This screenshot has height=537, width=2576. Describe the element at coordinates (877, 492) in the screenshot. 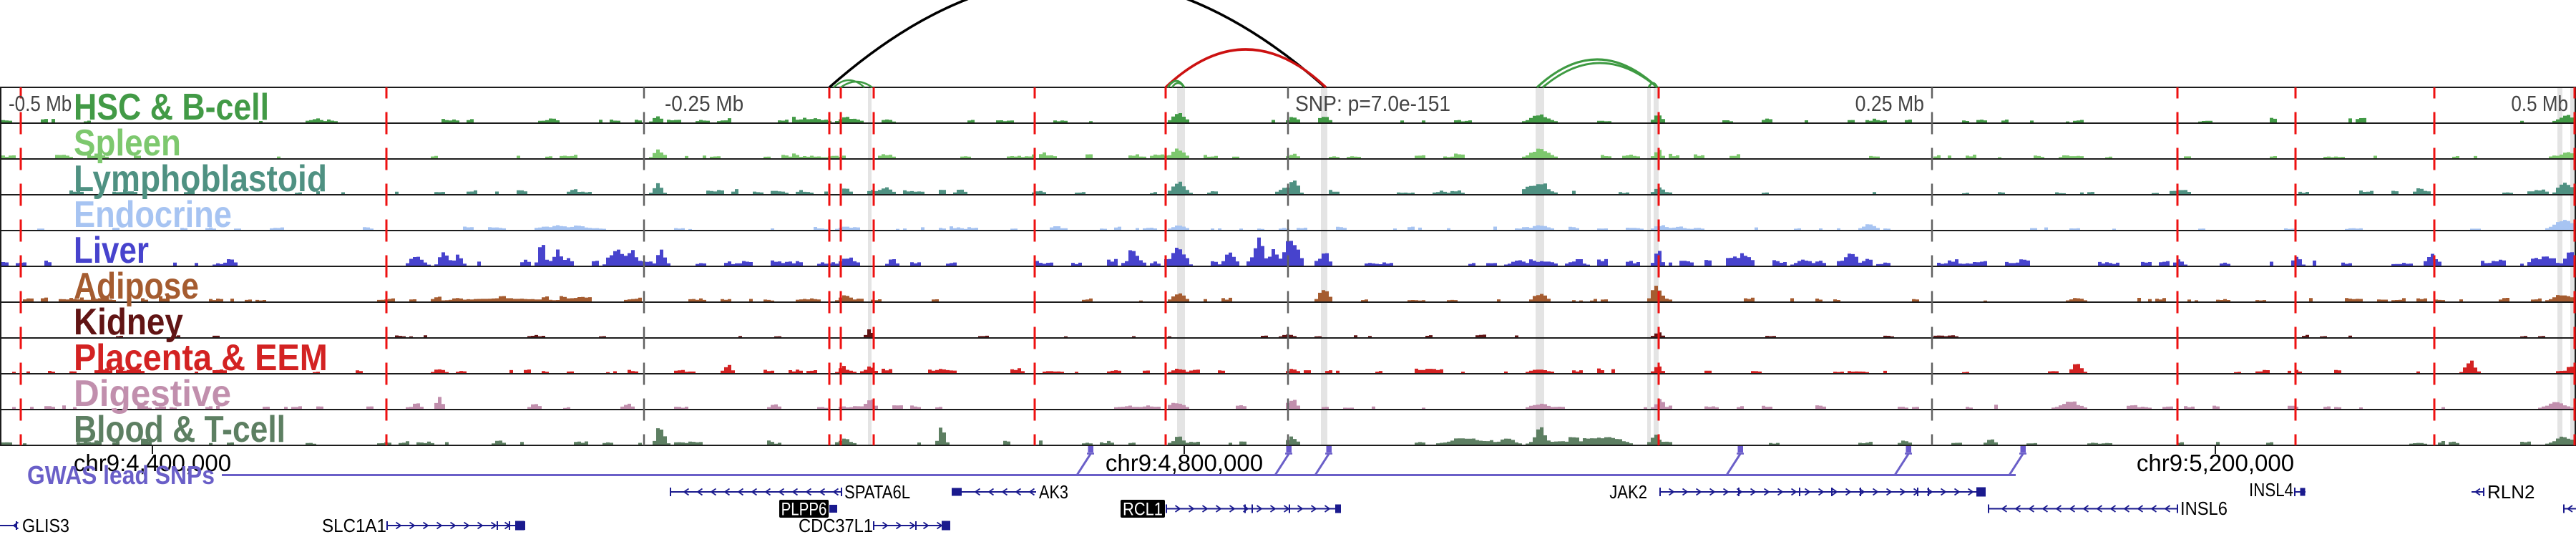

I see `svg-text: SPATA6L` at that location.